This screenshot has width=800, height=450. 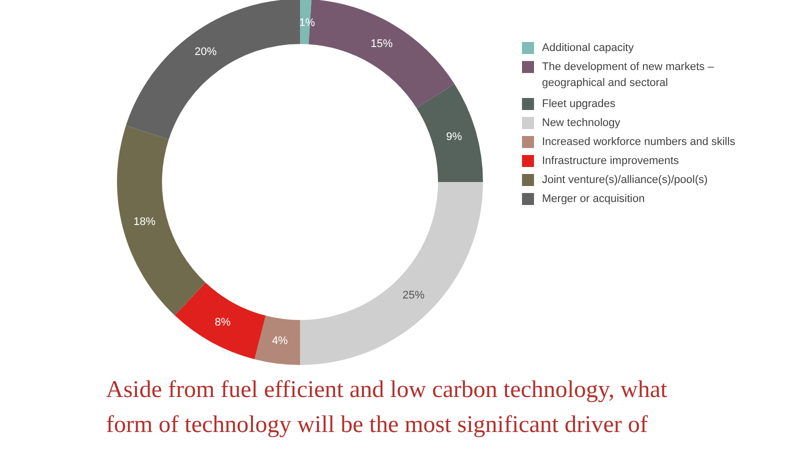 I want to click on data-label: 15%, so click(x=381, y=44).